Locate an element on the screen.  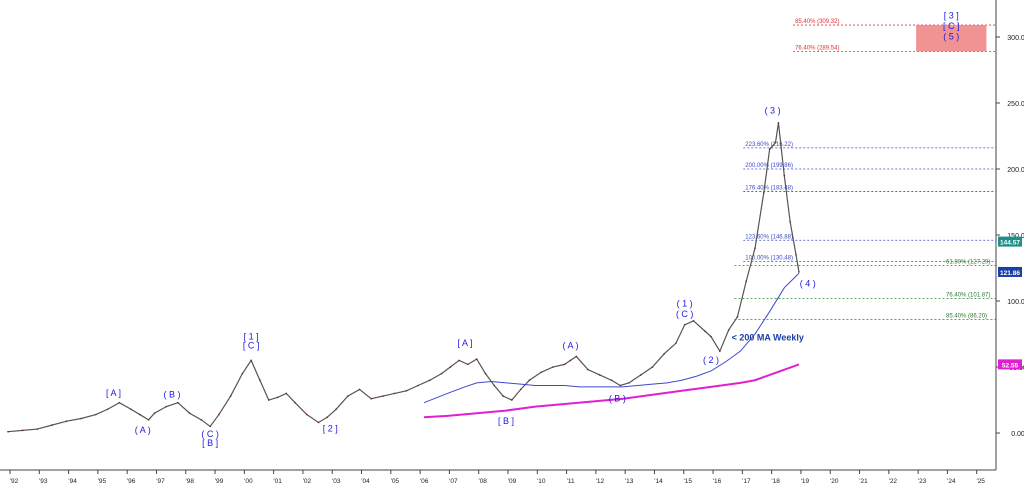
fib-level-label: 176.40% (183.48) is located at coordinates (769, 188).